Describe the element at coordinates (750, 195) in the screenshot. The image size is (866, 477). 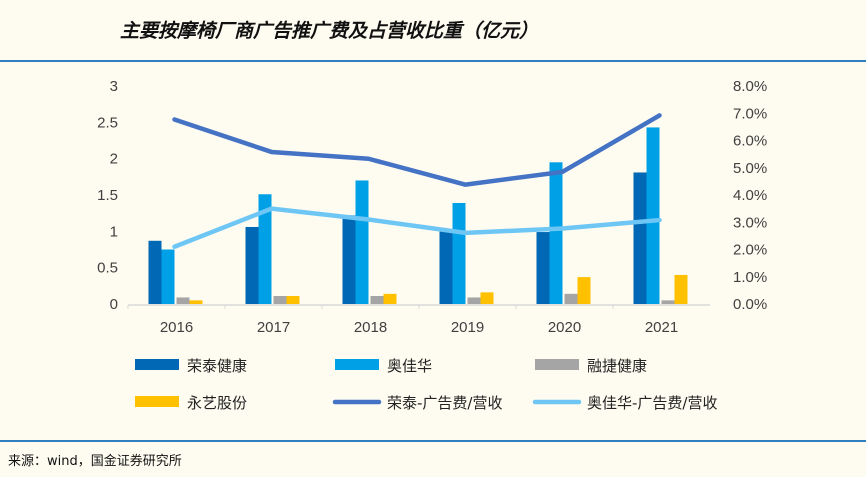
I see `right-axis-tick-label: 4.0%` at that location.